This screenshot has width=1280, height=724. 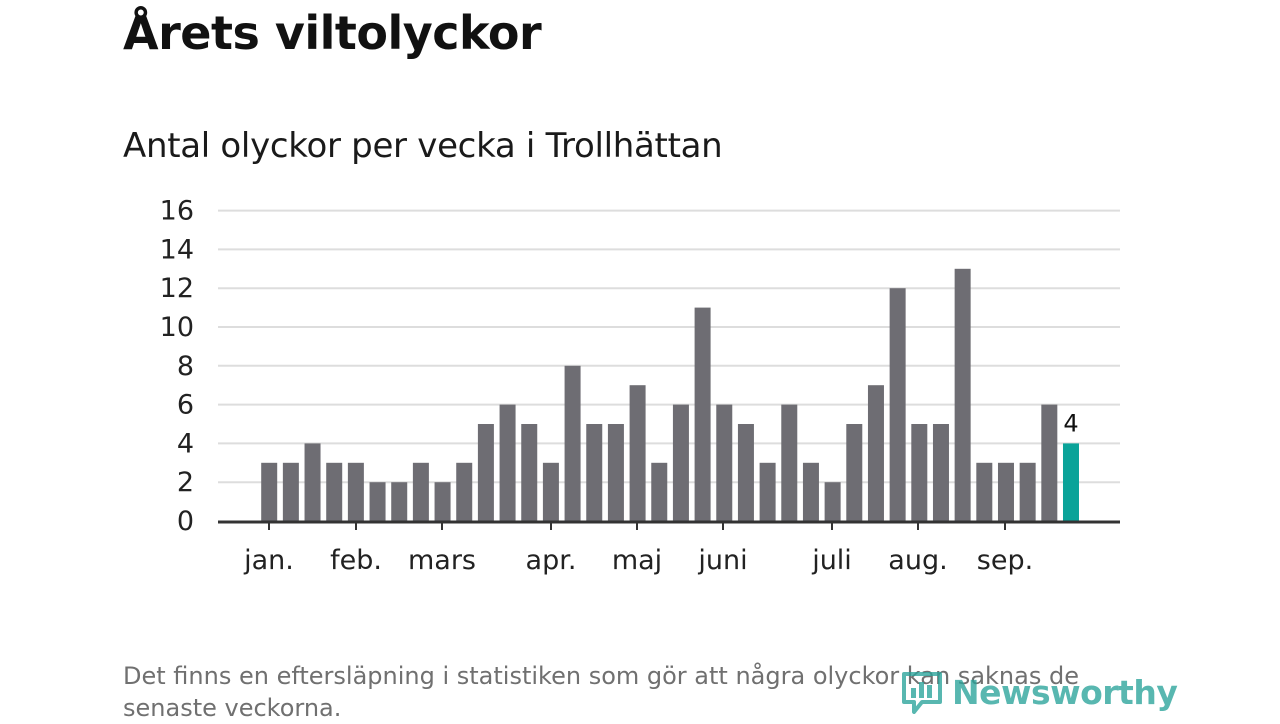 I want to click on bar-highlight, so click(x=1070, y=482).